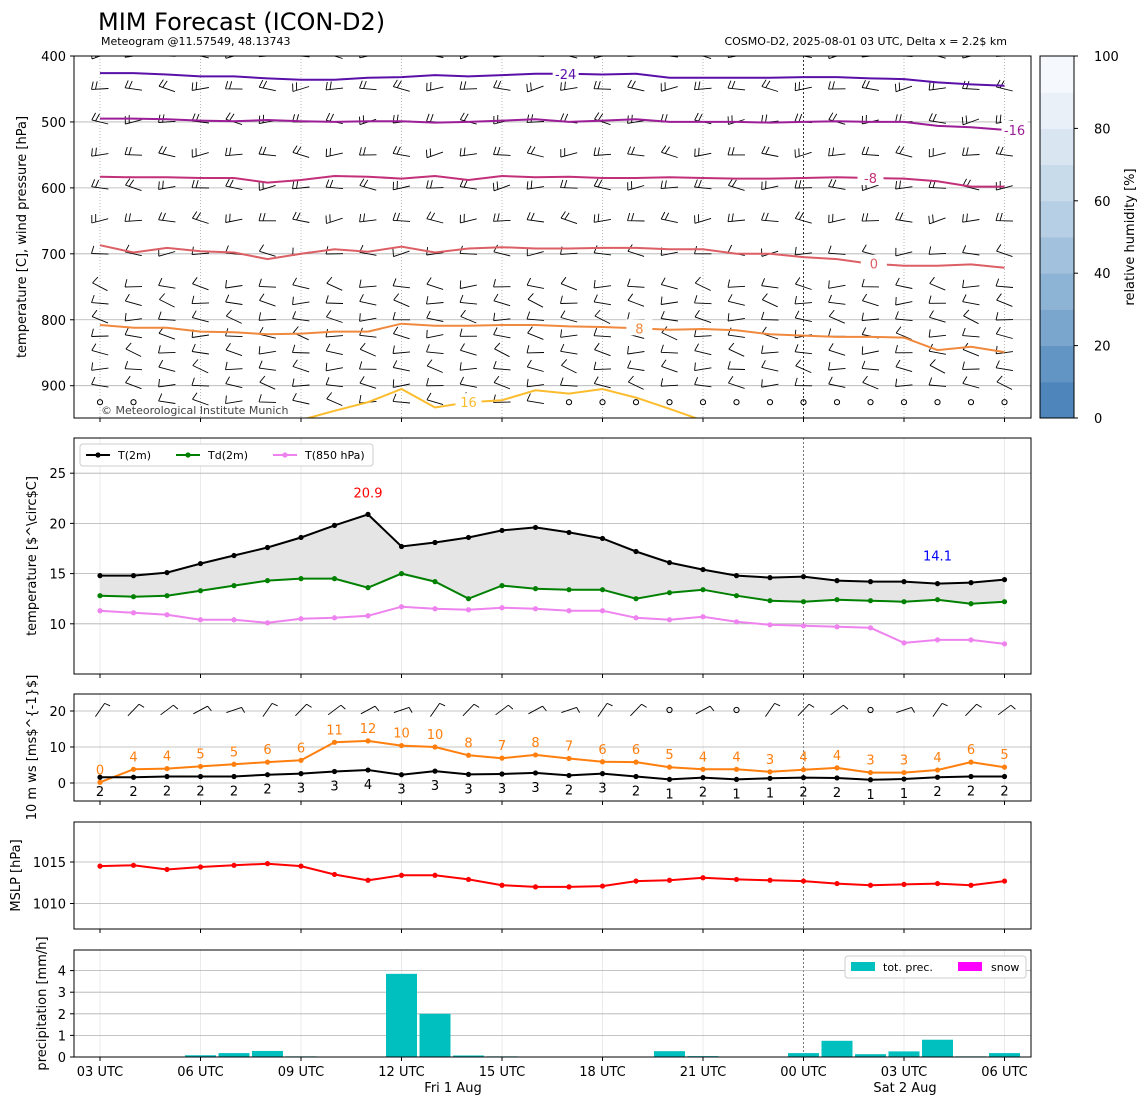  Describe the element at coordinates (368, 729) in the screenshot. I see `gust-value-label: 12` at that location.